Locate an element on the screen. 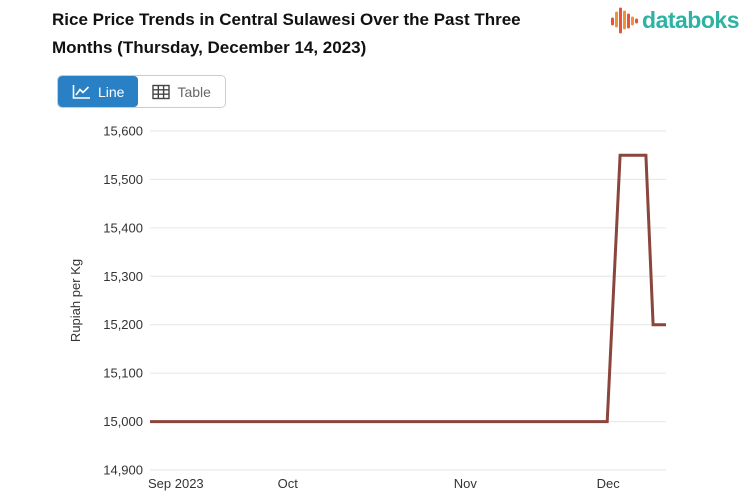  table-grid-icon is located at coordinates (161, 91).